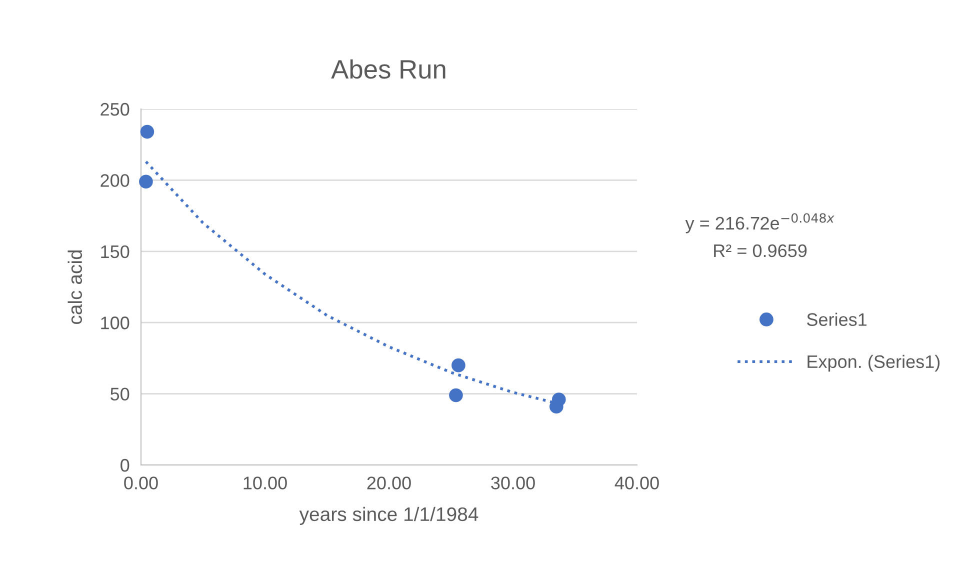 This screenshot has height=580, width=956. Describe the element at coordinates (759, 223) in the screenshot. I see `text: y = 216.72e$^{−0.048x}$` at that location.